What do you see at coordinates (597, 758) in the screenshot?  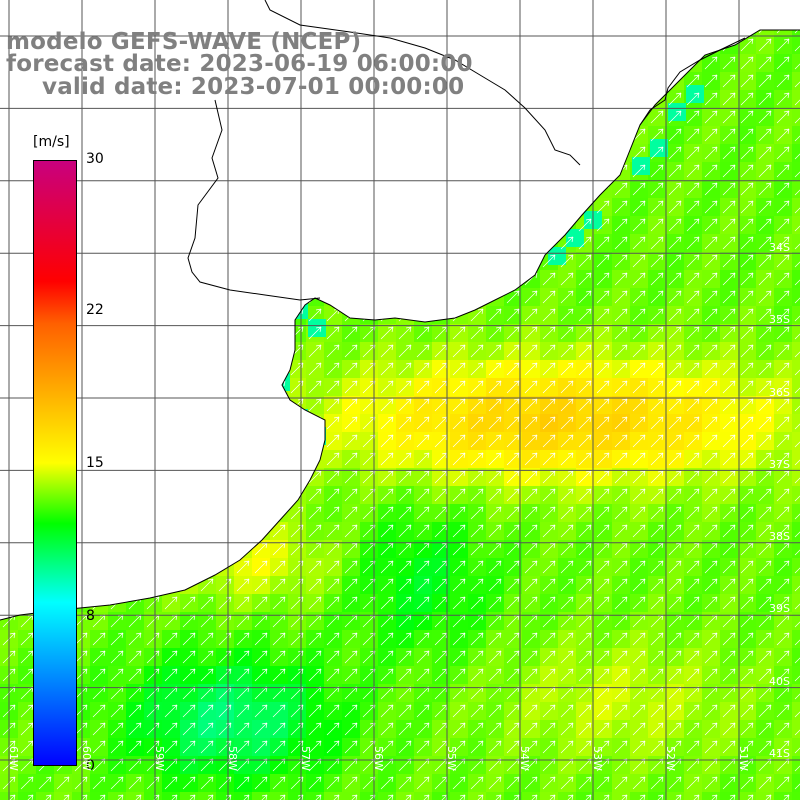 I see `lon-label-53w: 53W` at bounding box center [597, 758].